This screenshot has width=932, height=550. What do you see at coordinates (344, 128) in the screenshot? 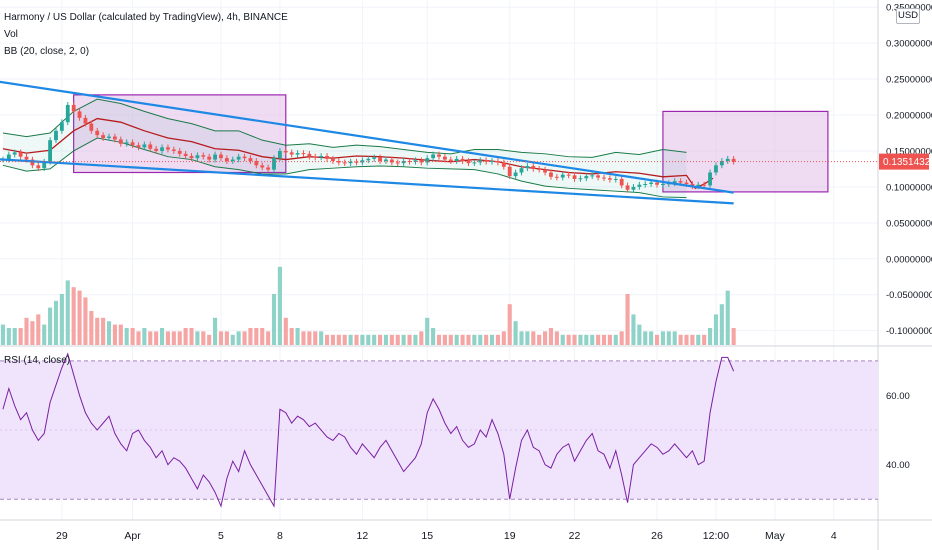
I see `bb-upper-line` at bounding box center [344, 128].